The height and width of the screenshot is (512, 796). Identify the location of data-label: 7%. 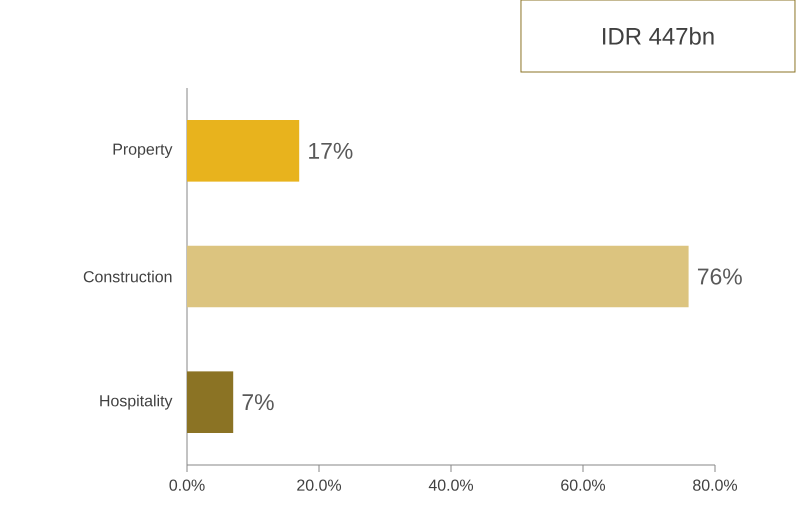
(258, 402).